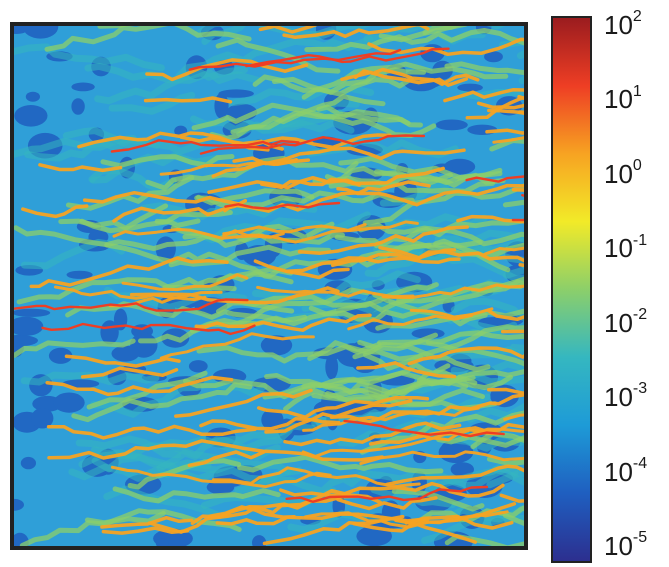 This screenshot has width=669, height=567. I want to click on colorbar-tick-label: 10⁻³, so click(625, 395).